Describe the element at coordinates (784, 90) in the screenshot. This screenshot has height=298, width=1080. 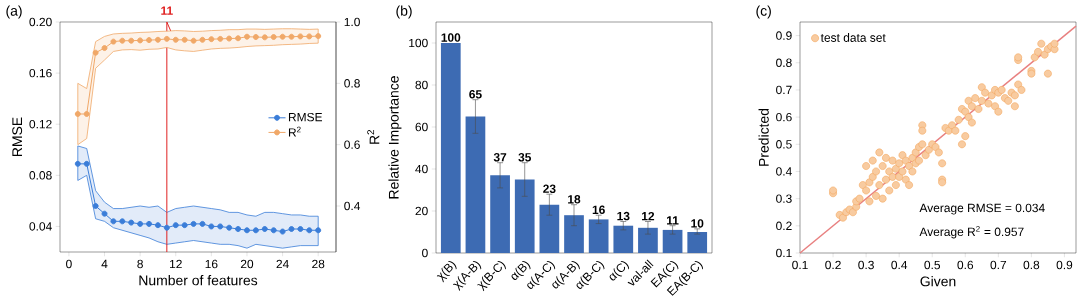
I see `y-tick-label: 0.7` at that location.